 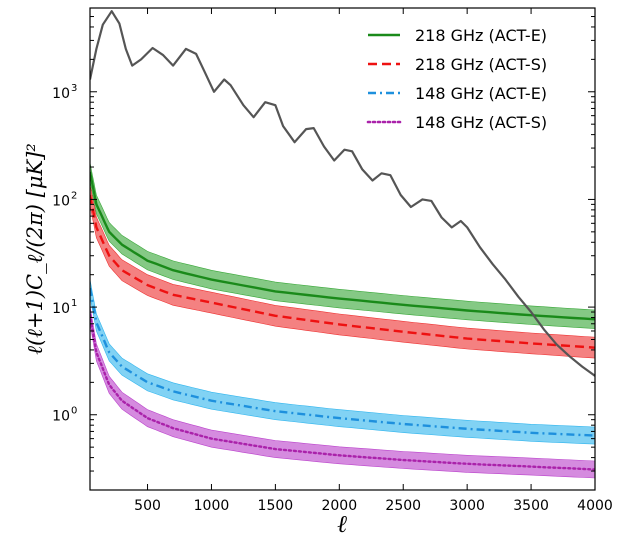 I want to click on y-tick-label: 10 3, so click(x=64, y=92).